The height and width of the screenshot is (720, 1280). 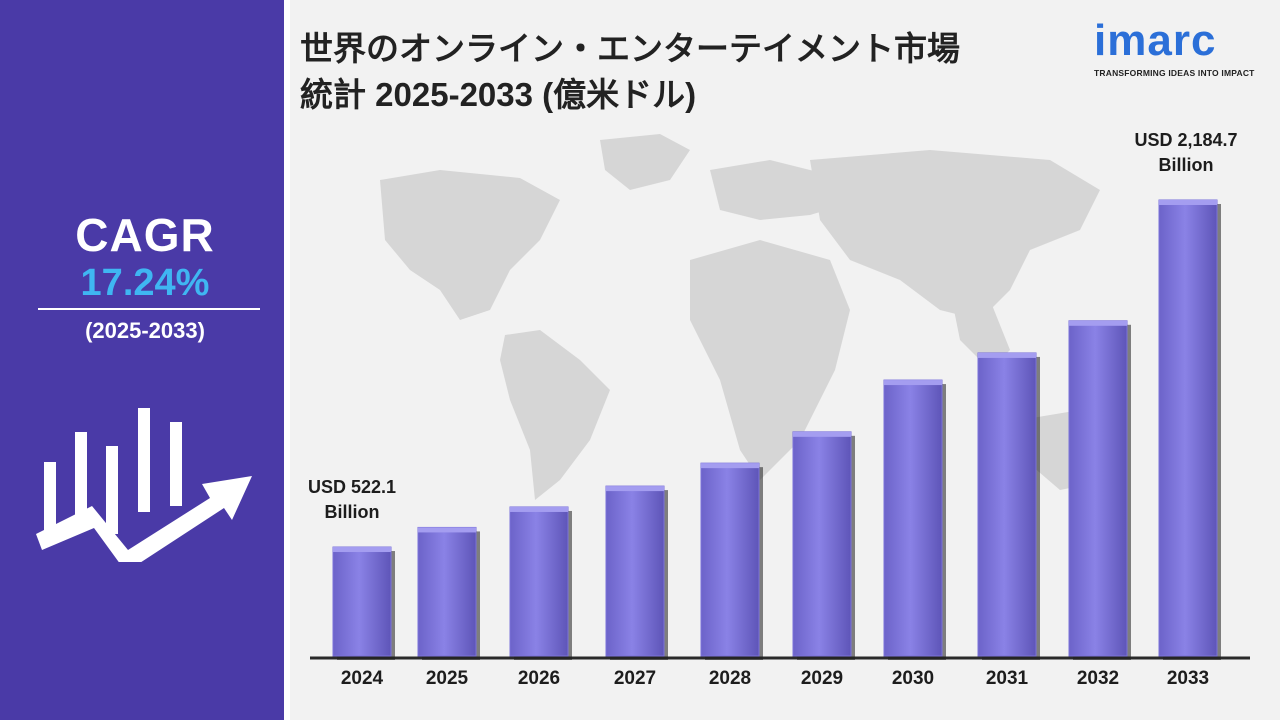 What do you see at coordinates (447, 530) in the screenshot?
I see `bar-cap-2025` at bounding box center [447, 530].